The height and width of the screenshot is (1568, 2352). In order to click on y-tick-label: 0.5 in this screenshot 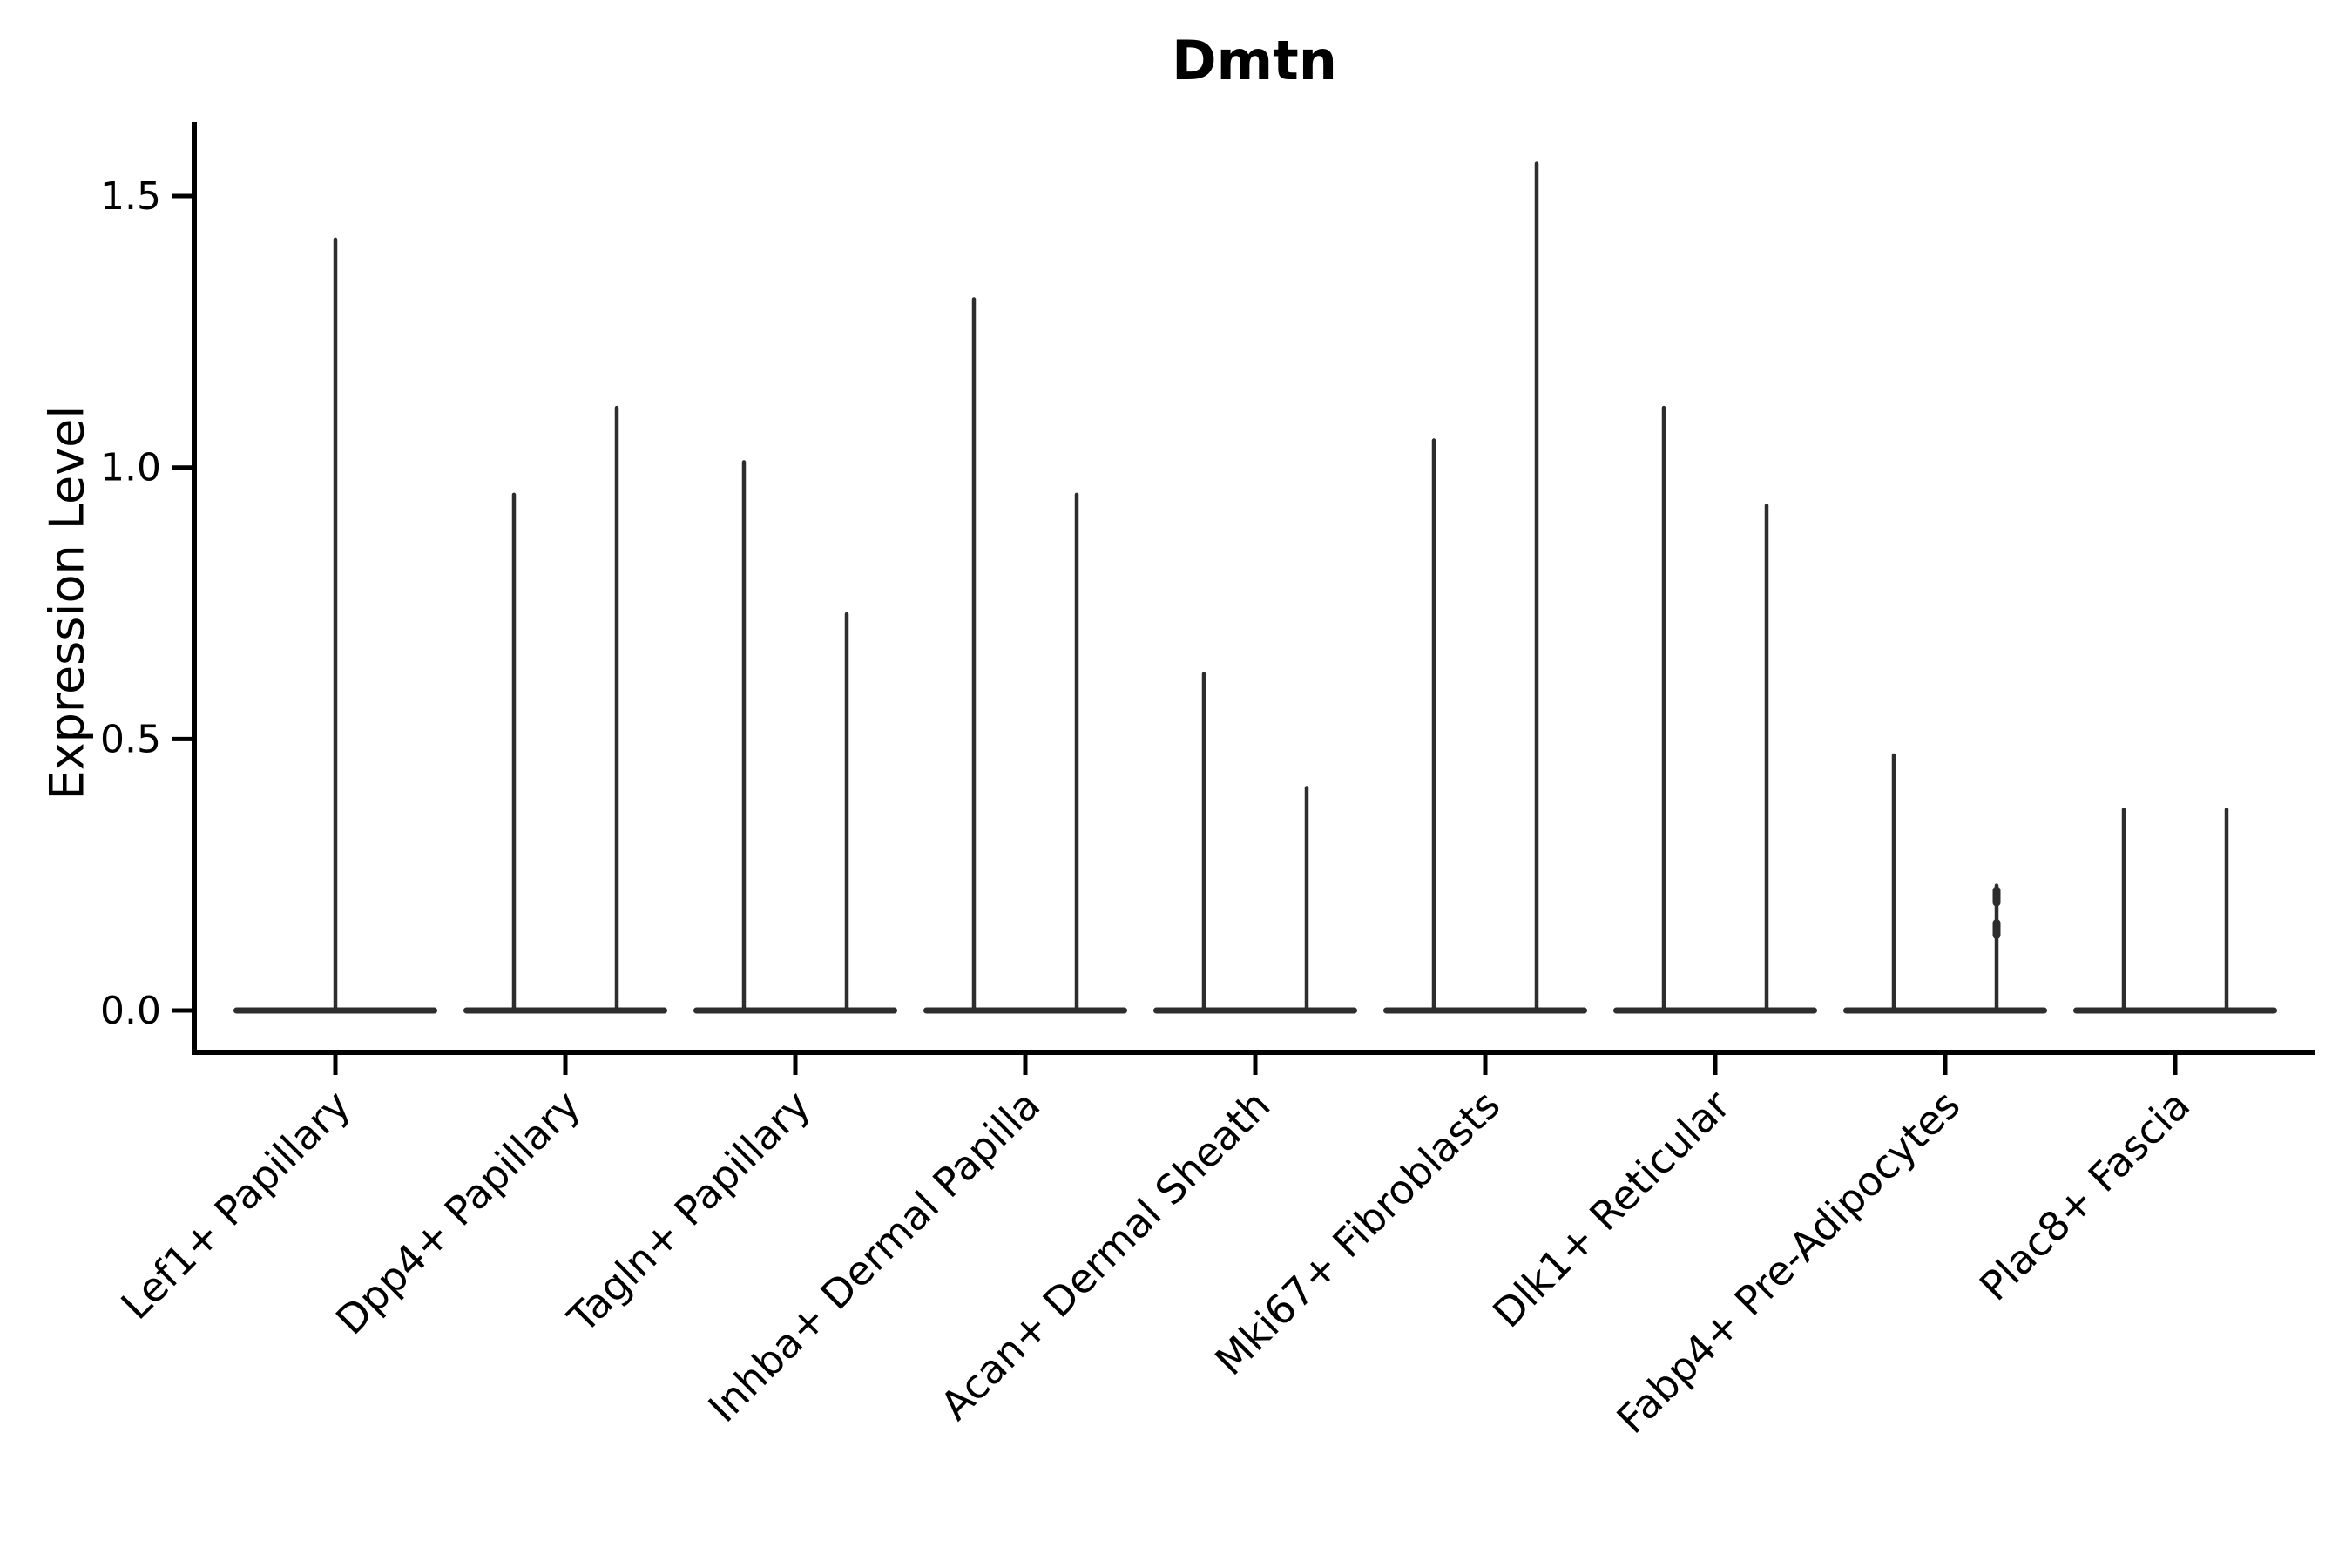, I will do `click(130, 739)`.